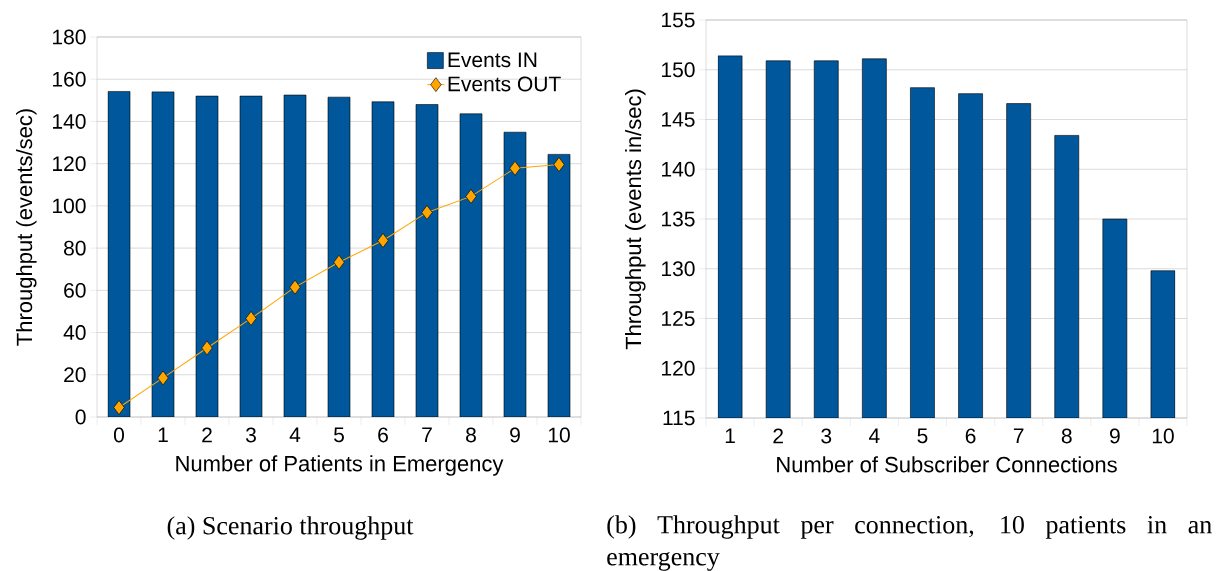  Describe the element at coordinates (26, 227) in the screenshot. I see `y-axis-title: Throughput (events/sec)` at that location.